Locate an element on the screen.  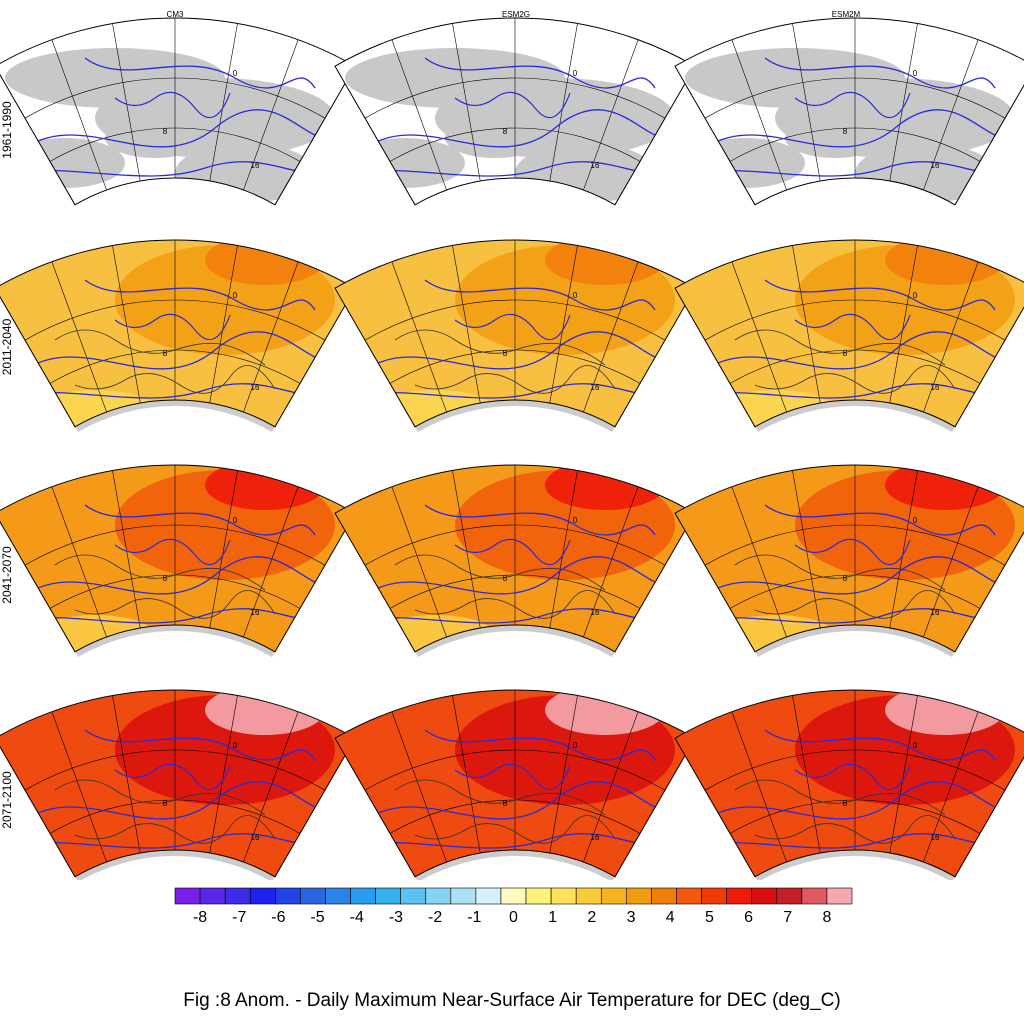
colorbar is located at coordinates (513, 896).